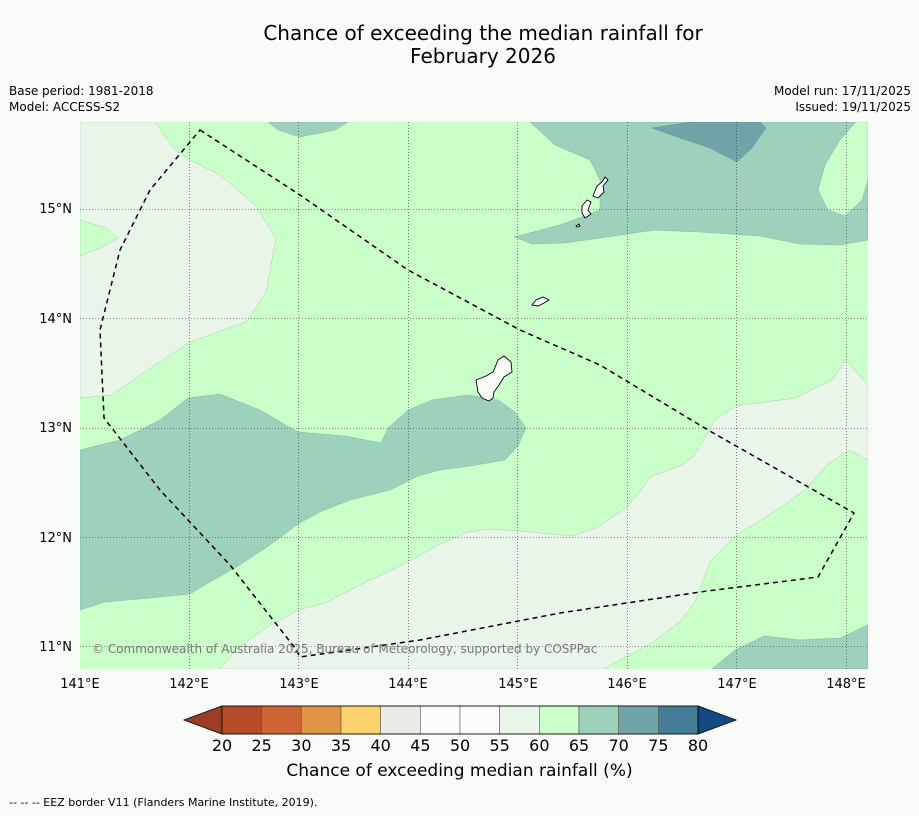 Image resolution: width=919 pixels, height=816 pixels. Describe the element at coordinates (717, 720) in the screenshot. I see `colorbar-over-arrow` at that location.